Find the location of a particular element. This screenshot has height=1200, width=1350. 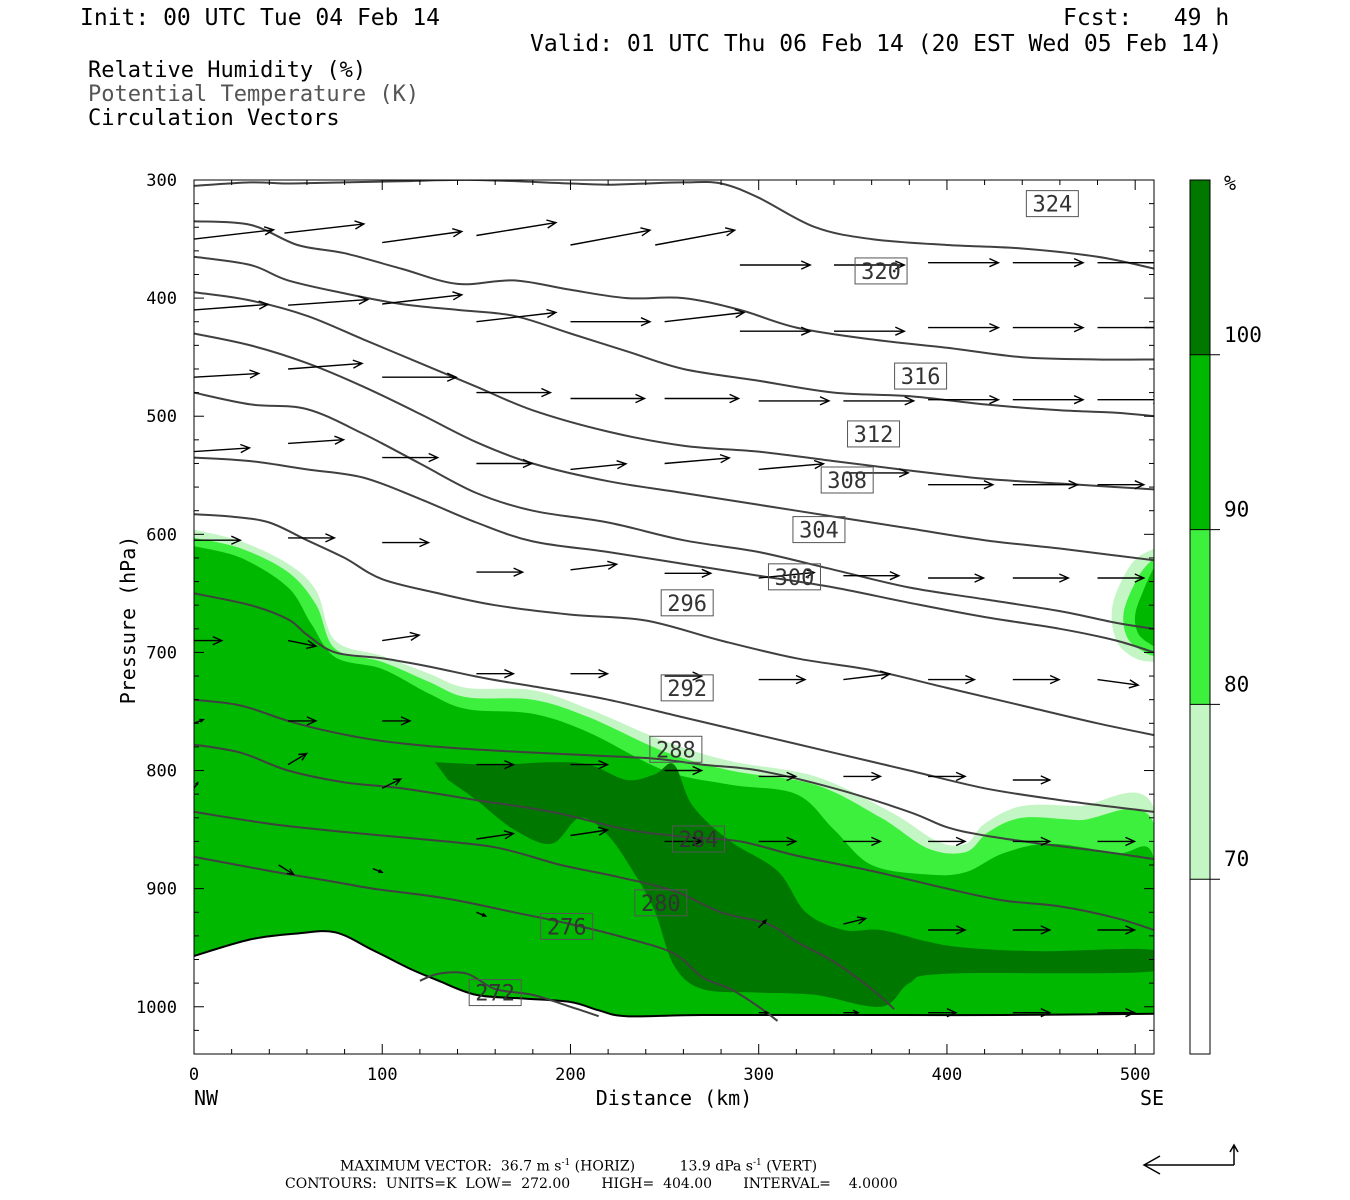

contour-label-312: 312 is located at coordinates (874, 435).